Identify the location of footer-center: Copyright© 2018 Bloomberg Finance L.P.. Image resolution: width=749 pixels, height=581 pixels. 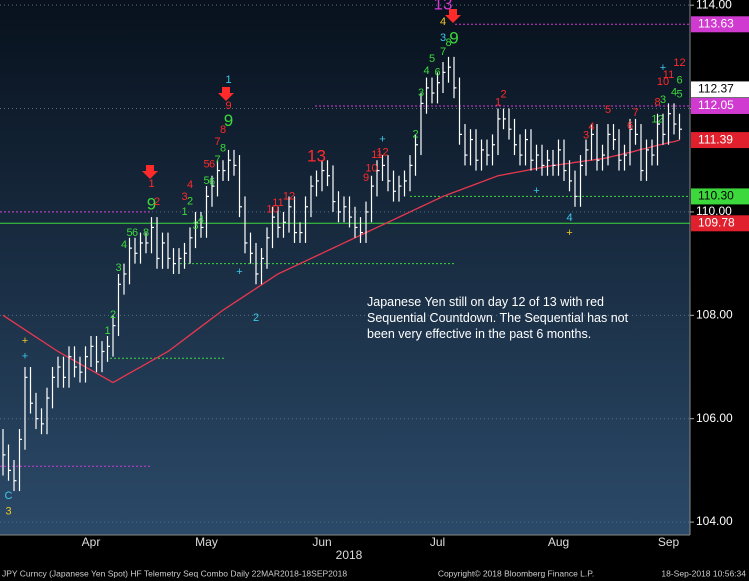
(516, 573).